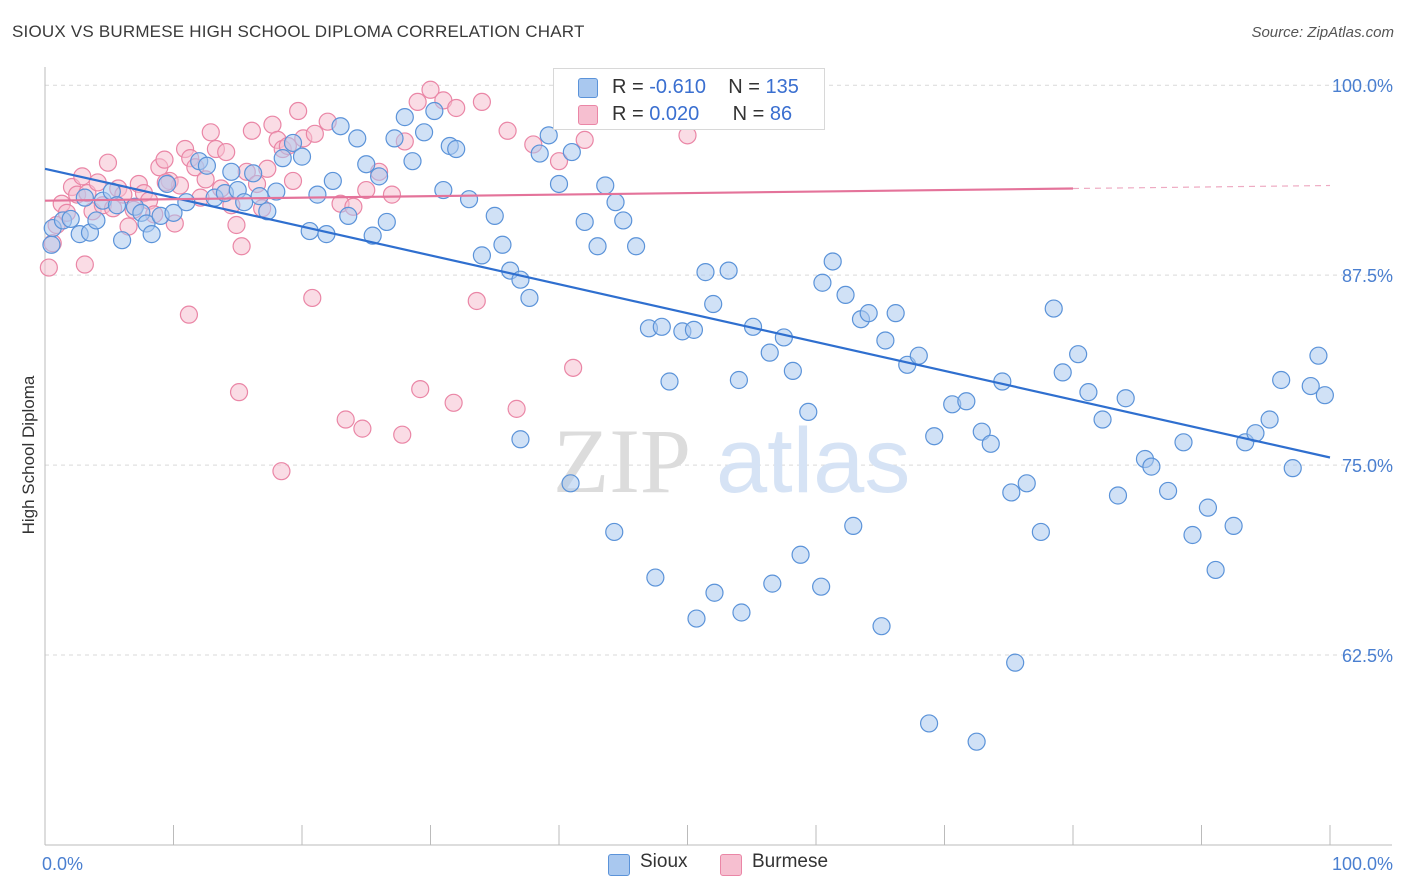 The width and height of the screenshot is (1406, 892). Describe the element at coordinates (1322, 32) in the screenshot. I see `chart-source: Source: ZipAtlas.com` at that location.